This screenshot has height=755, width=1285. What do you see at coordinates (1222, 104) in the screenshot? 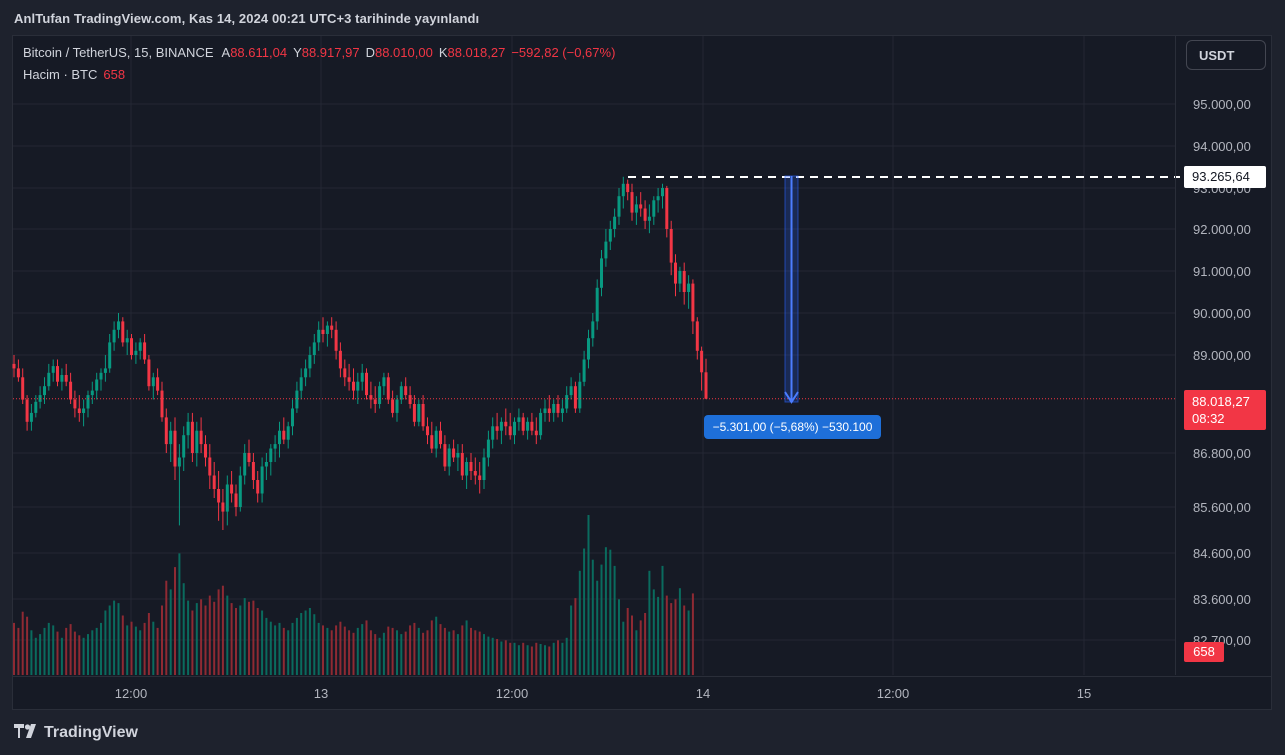
I see `price-axis-label: 95.000,00` at bounding box center [1222, 104].